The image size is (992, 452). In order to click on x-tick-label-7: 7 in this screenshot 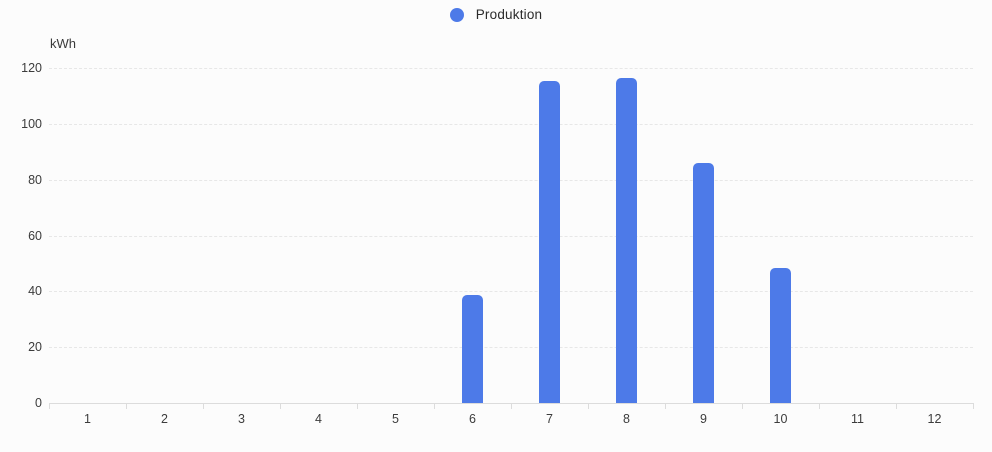, I will do `click(549, 419)`.